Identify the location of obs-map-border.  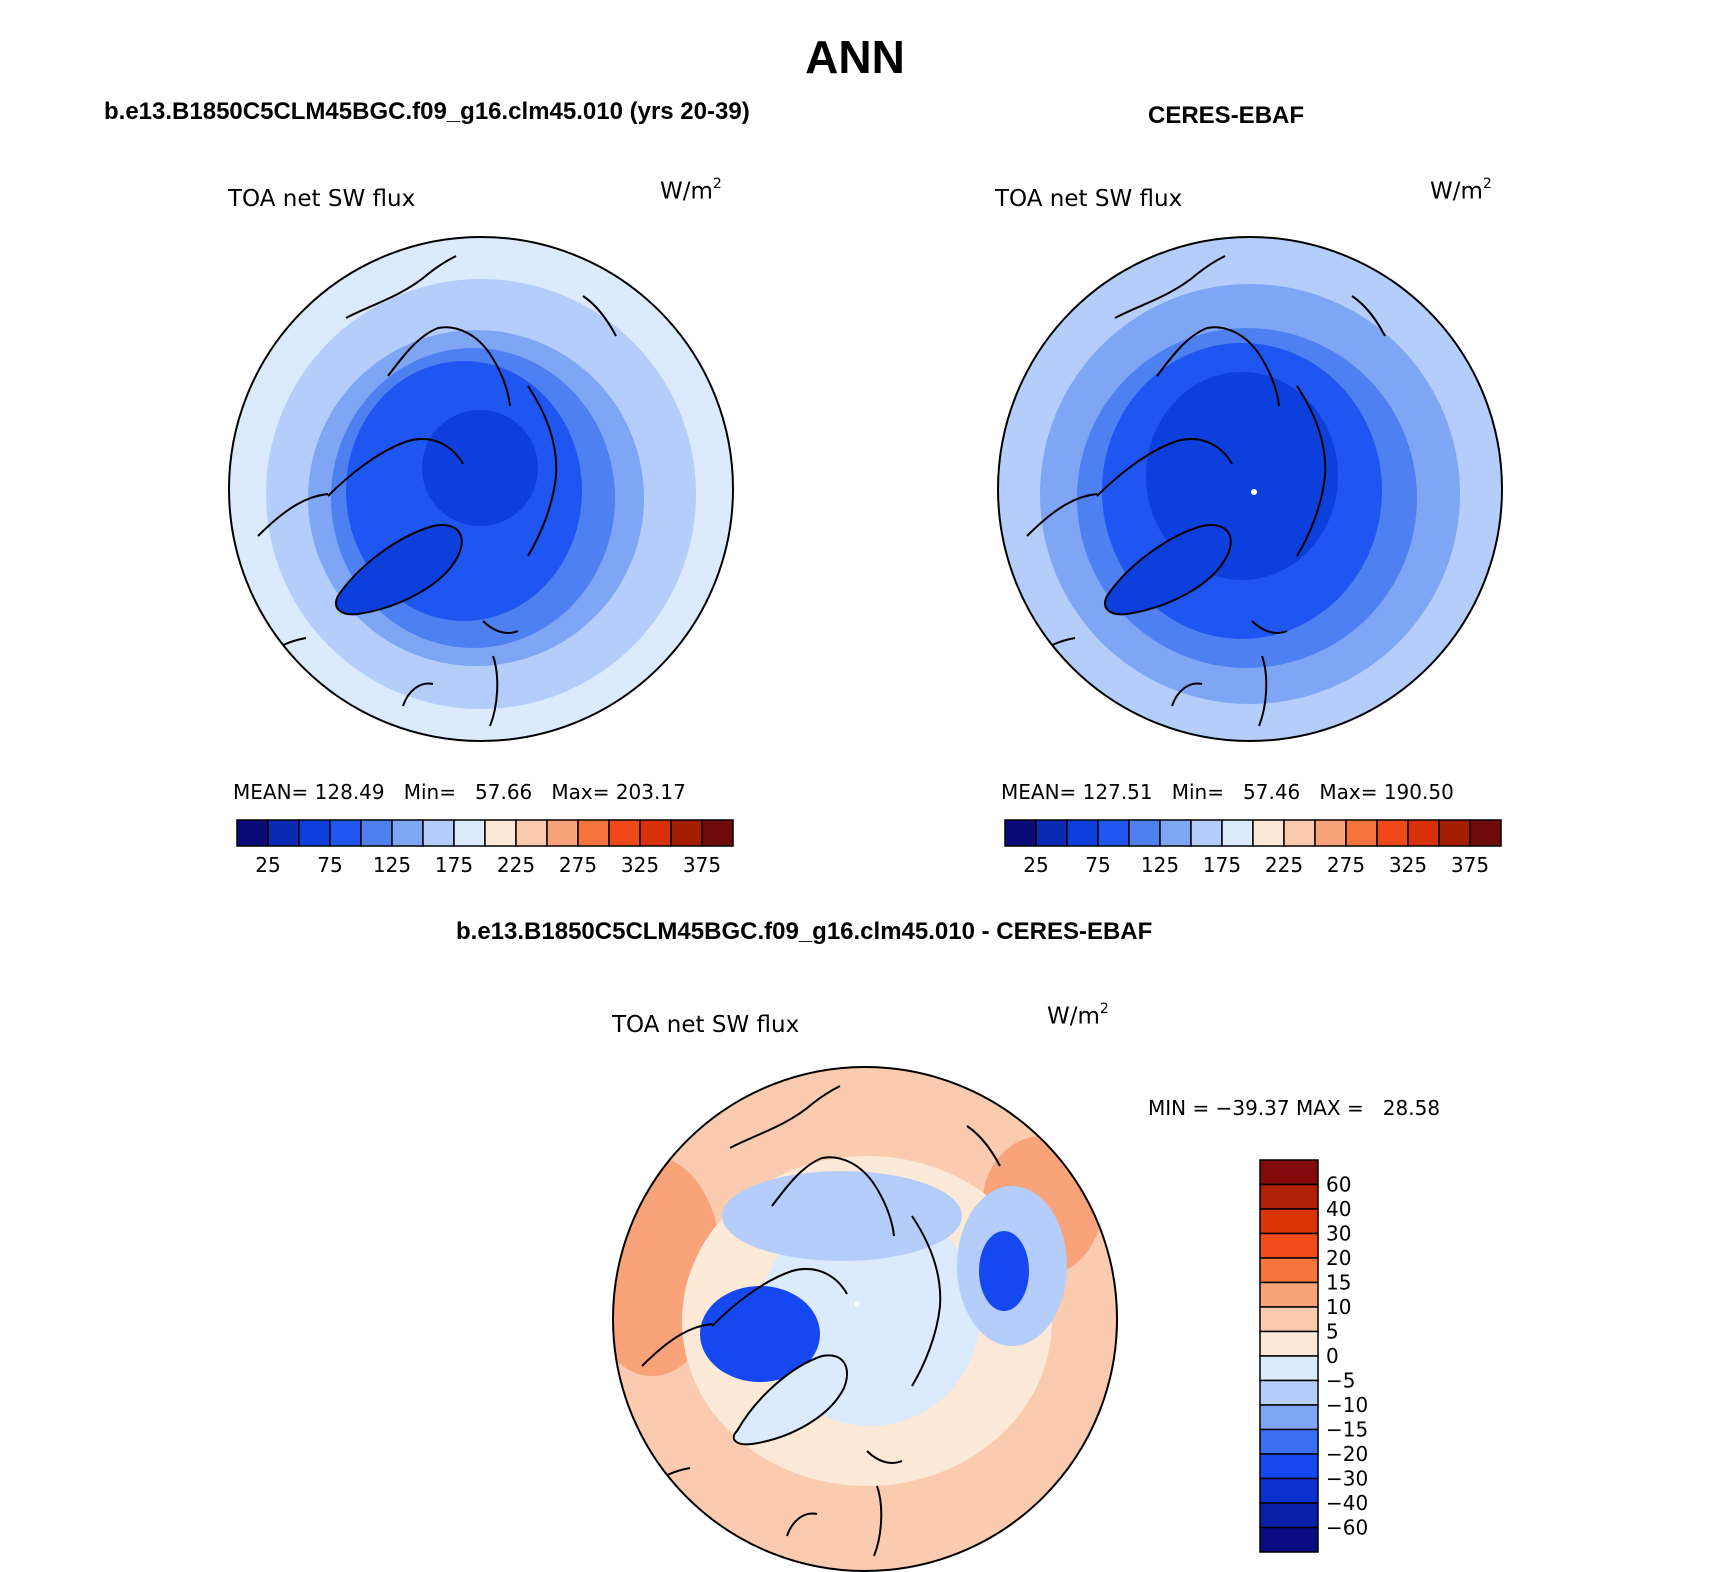
(1250, 489).